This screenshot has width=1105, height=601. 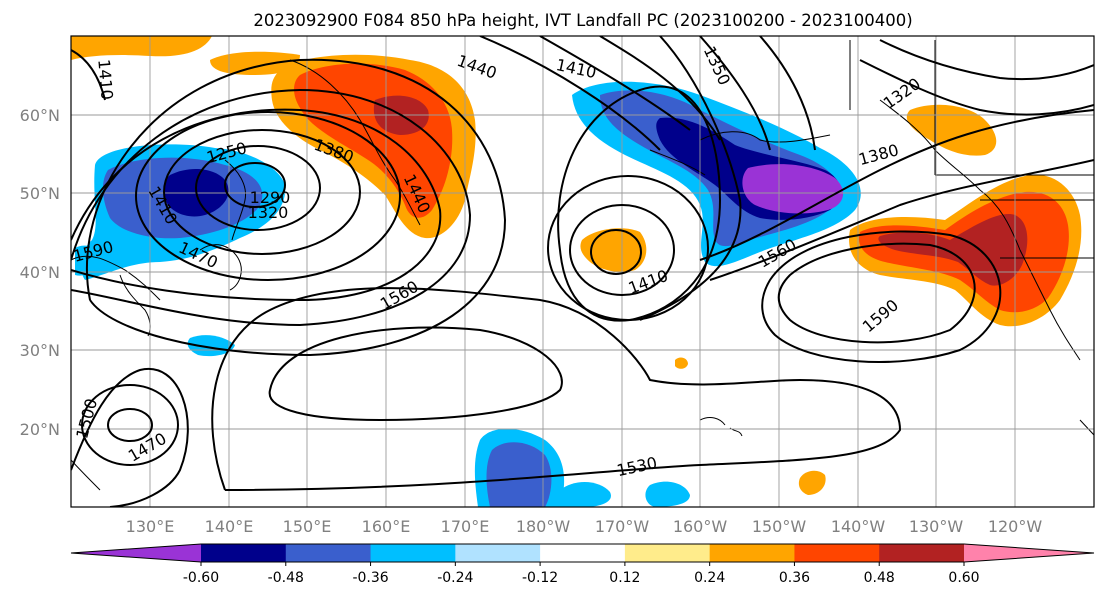 I want to click on colorbar-tick-label: 0.36, so click(x=794, y=578).